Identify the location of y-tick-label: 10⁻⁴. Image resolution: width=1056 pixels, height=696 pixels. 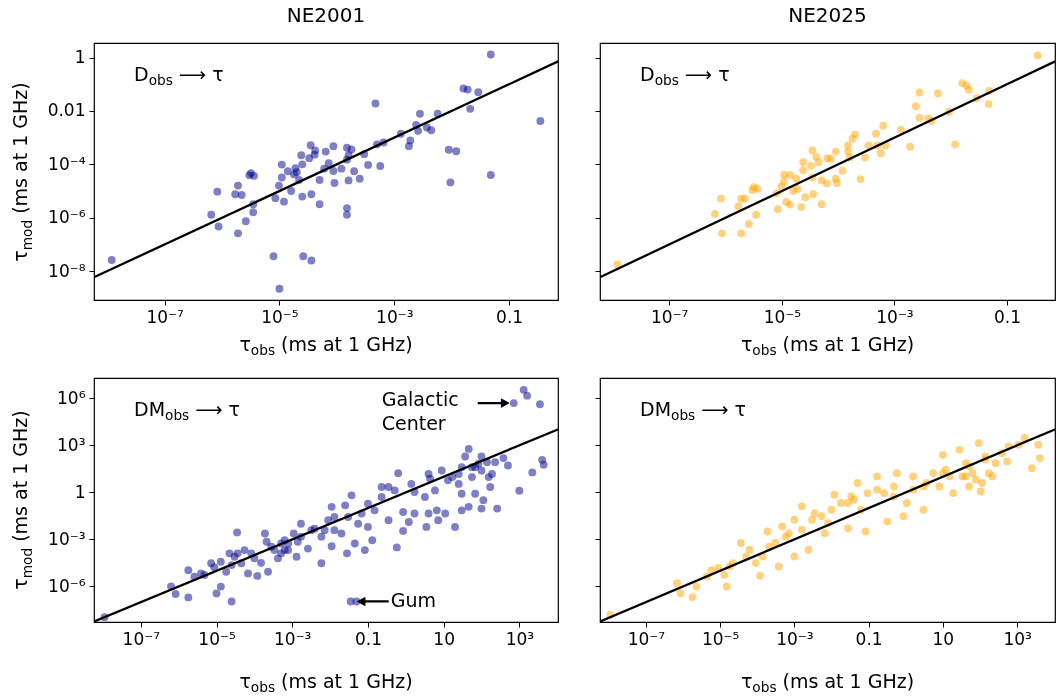
(67, 163).